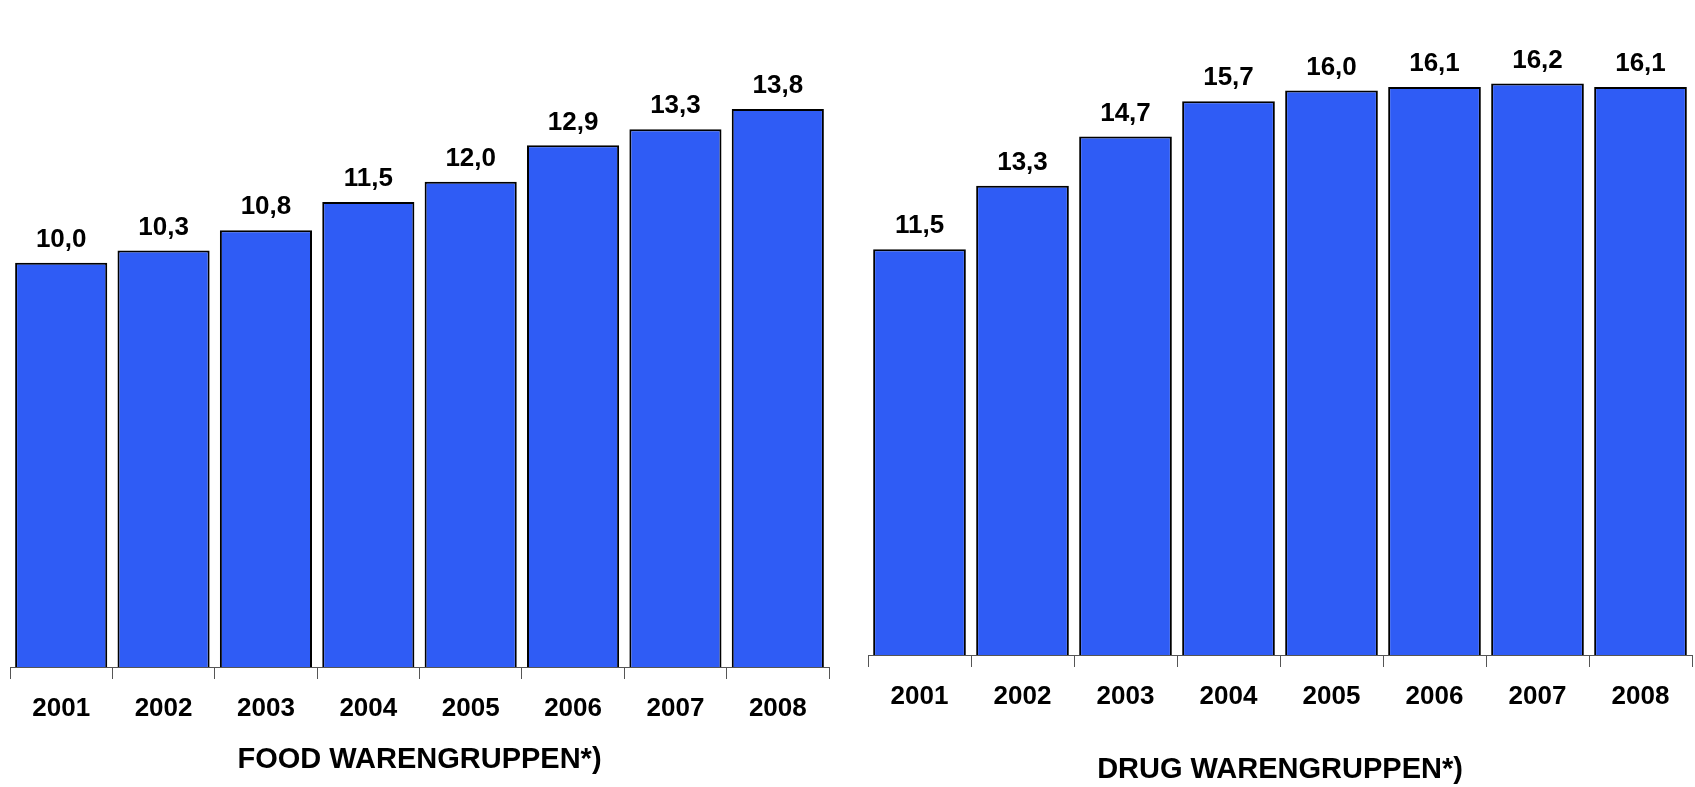 This screenshot has width=1695, height=787. Describe the element at coordinates (419, 757) in the screenshot. I see `x-axis-title: FOOD WARENGRUPPEN*)` at that location.